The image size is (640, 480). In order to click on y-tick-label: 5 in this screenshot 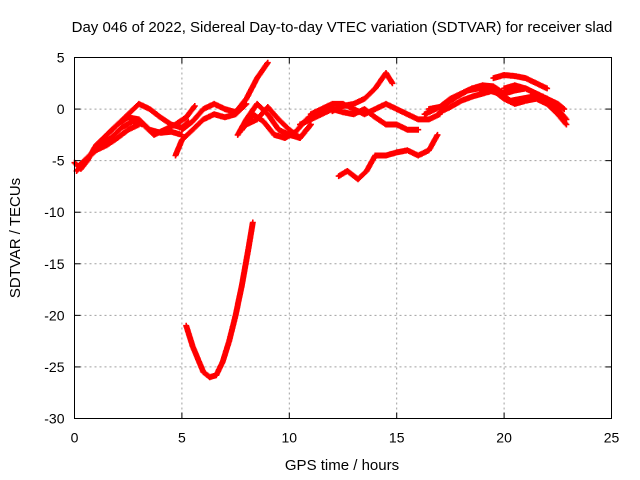, I will do `click(61, 58)`.